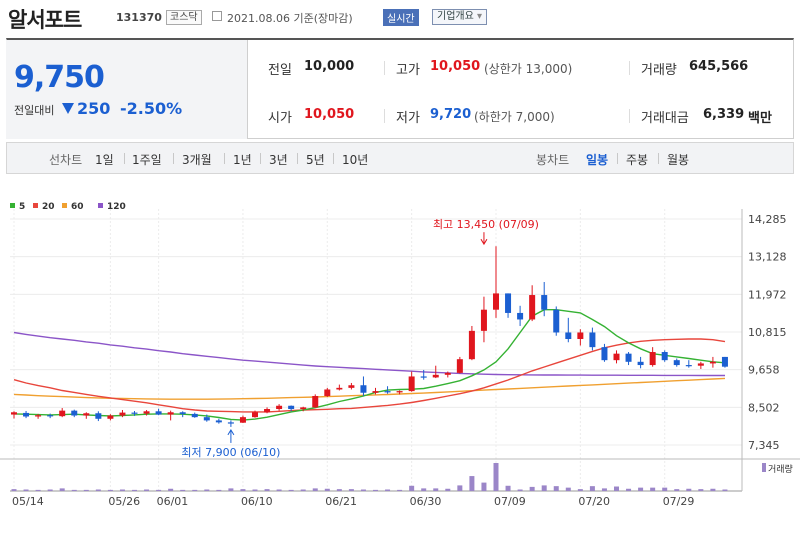  I want to click on company-overview-button: 기업개요 ▾, so click(460, 17).